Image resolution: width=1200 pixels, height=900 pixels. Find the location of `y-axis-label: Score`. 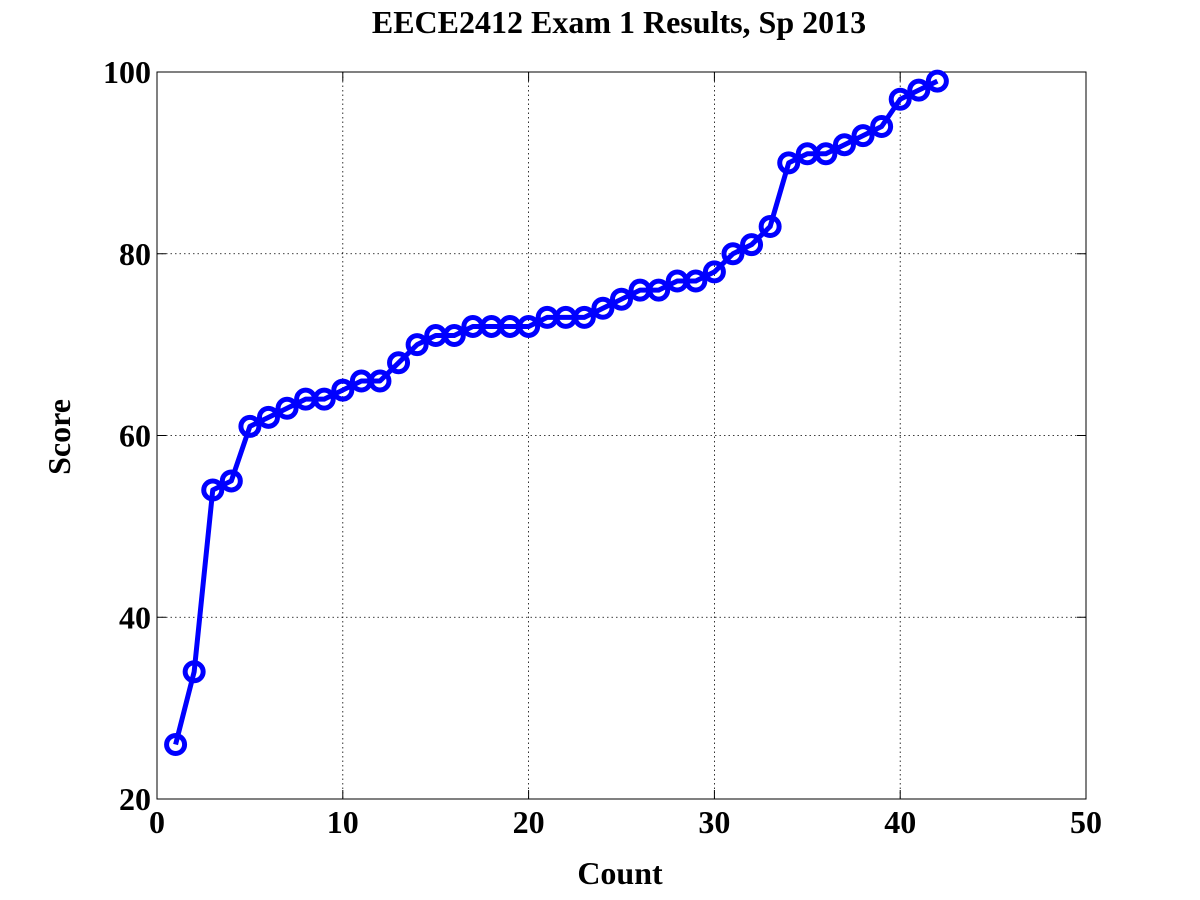

y-axis-label: Score is located at coordinates (59, 437).